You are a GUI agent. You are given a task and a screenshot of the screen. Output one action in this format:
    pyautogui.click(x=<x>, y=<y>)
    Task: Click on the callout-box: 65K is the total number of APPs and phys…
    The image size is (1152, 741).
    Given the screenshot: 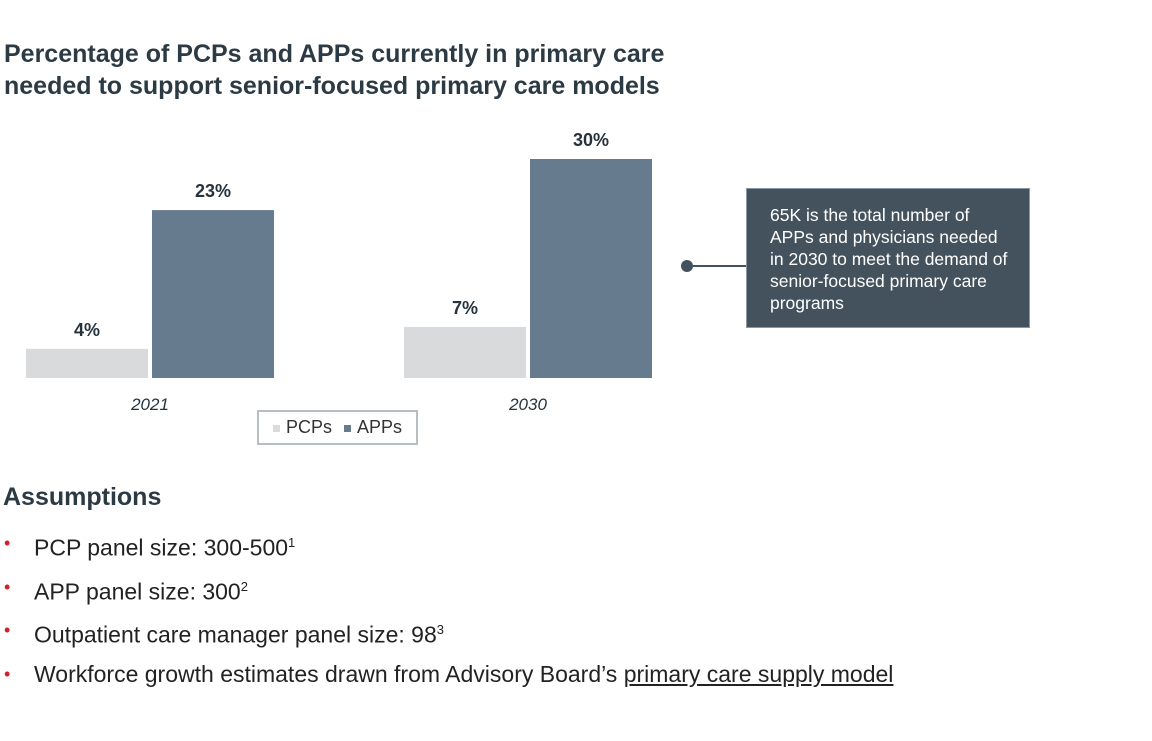 What is the action you would take?
    pyautogui.click(x=888, y=258)
    